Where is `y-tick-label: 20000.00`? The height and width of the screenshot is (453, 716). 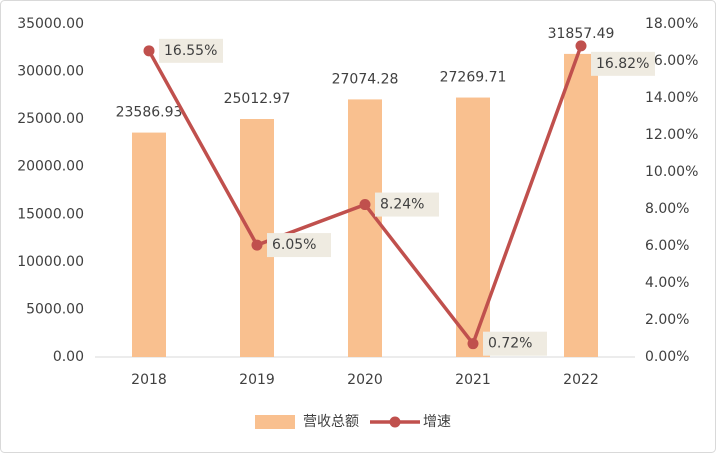
y-tick-label: 20000.00 is located at coordinates (50, 167).